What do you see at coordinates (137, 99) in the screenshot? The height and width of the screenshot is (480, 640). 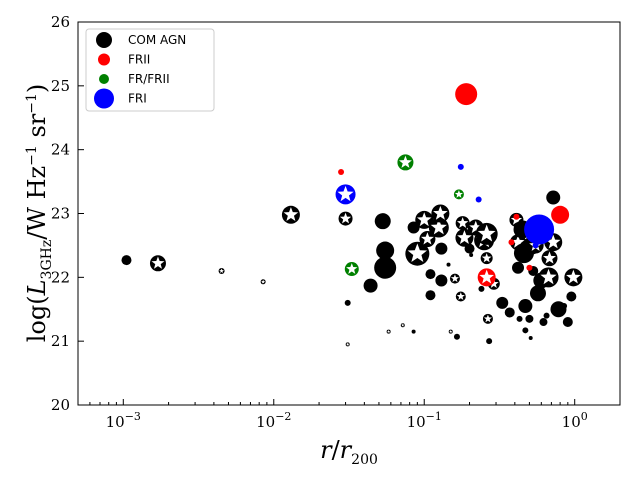 I see `legend-label: FRI` at bounding box center [137, 99].